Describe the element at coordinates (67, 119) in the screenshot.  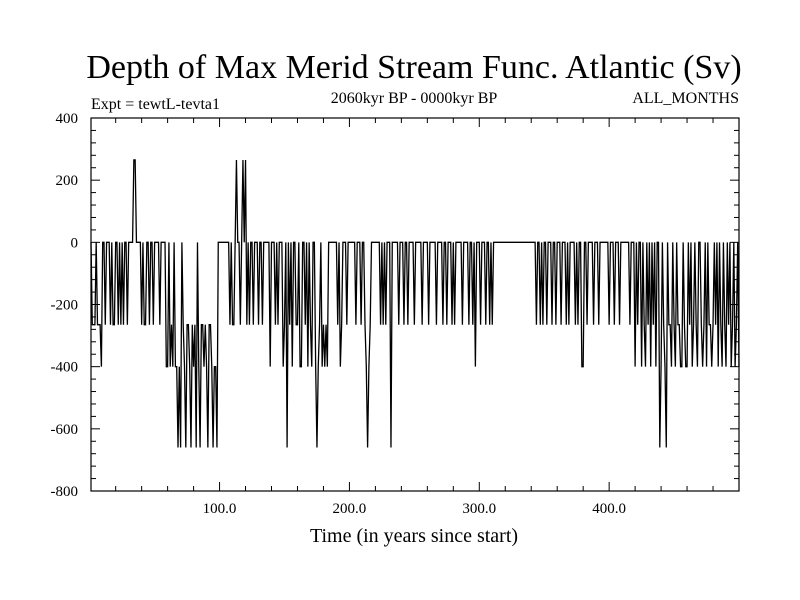
I see `y-tick-label: 400` at that location.